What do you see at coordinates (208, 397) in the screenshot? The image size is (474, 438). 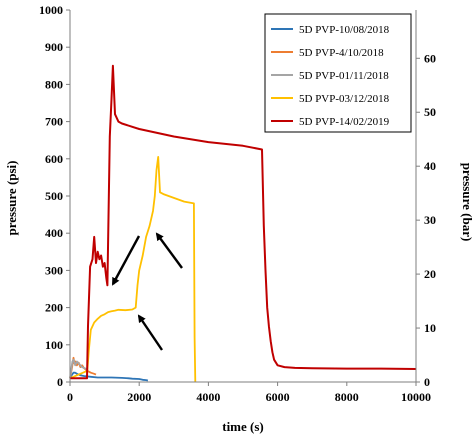 I see `x-tick-label: 4000` at bounding box center [208, 397].